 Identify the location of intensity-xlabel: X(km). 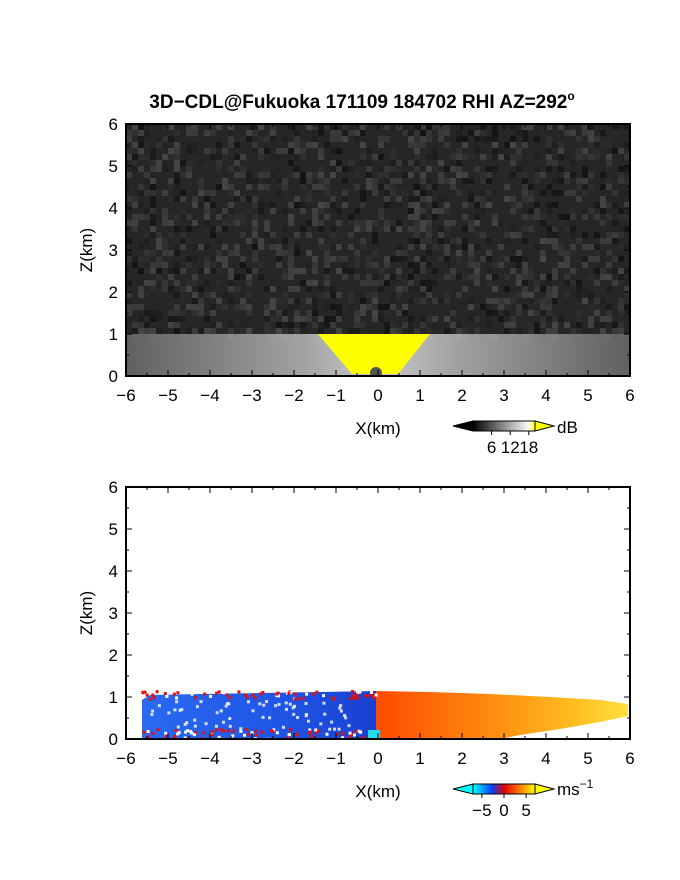
(377, 428).